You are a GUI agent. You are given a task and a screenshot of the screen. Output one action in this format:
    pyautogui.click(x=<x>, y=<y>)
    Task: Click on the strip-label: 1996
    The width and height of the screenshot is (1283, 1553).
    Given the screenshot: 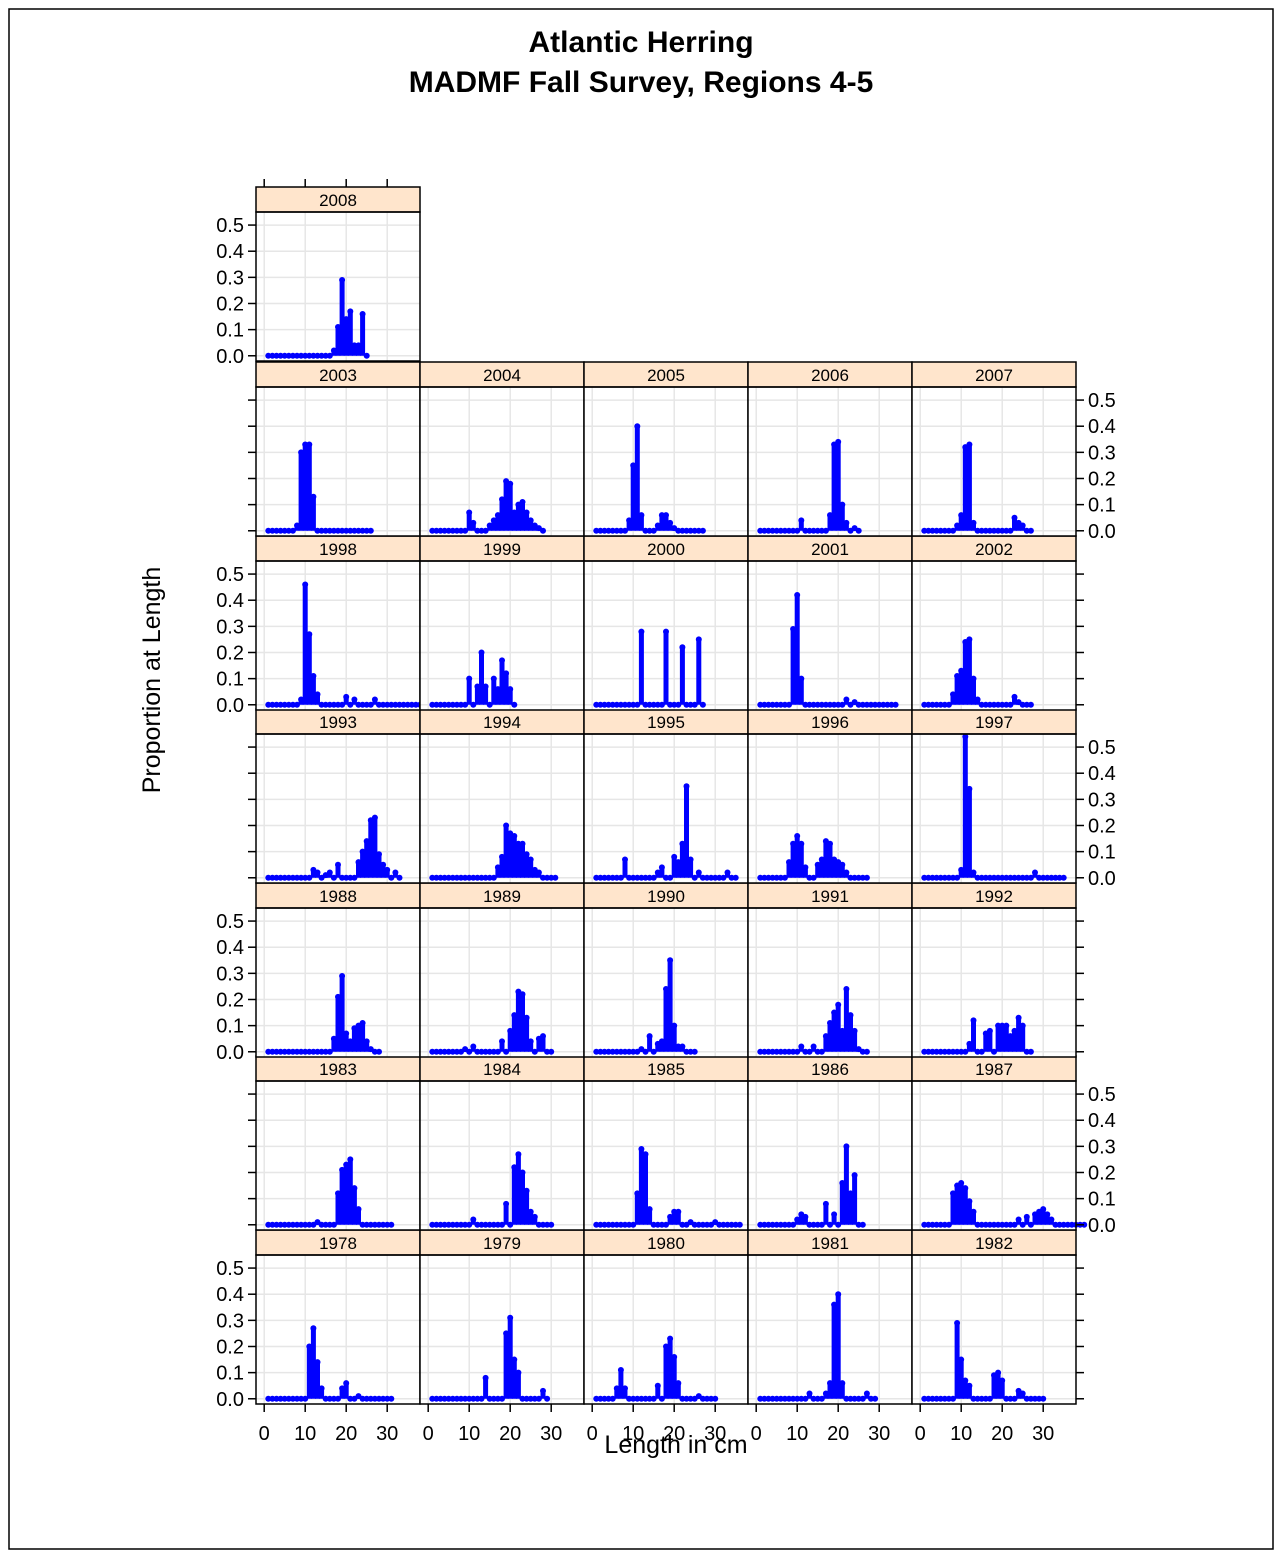 What is the action you would take?
    pyautogui.click(x=830, y=722)
    